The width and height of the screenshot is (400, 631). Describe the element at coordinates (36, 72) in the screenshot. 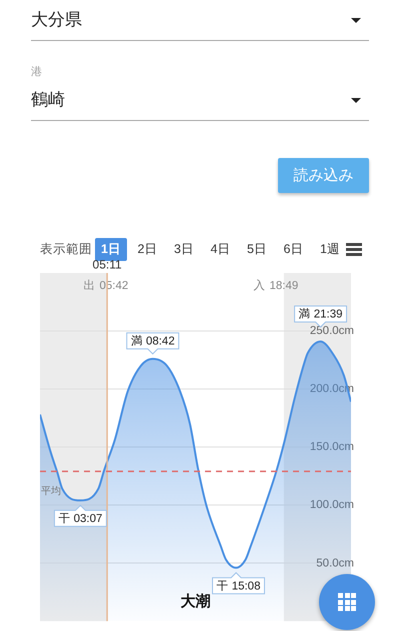

I see `text: 港` at that location.